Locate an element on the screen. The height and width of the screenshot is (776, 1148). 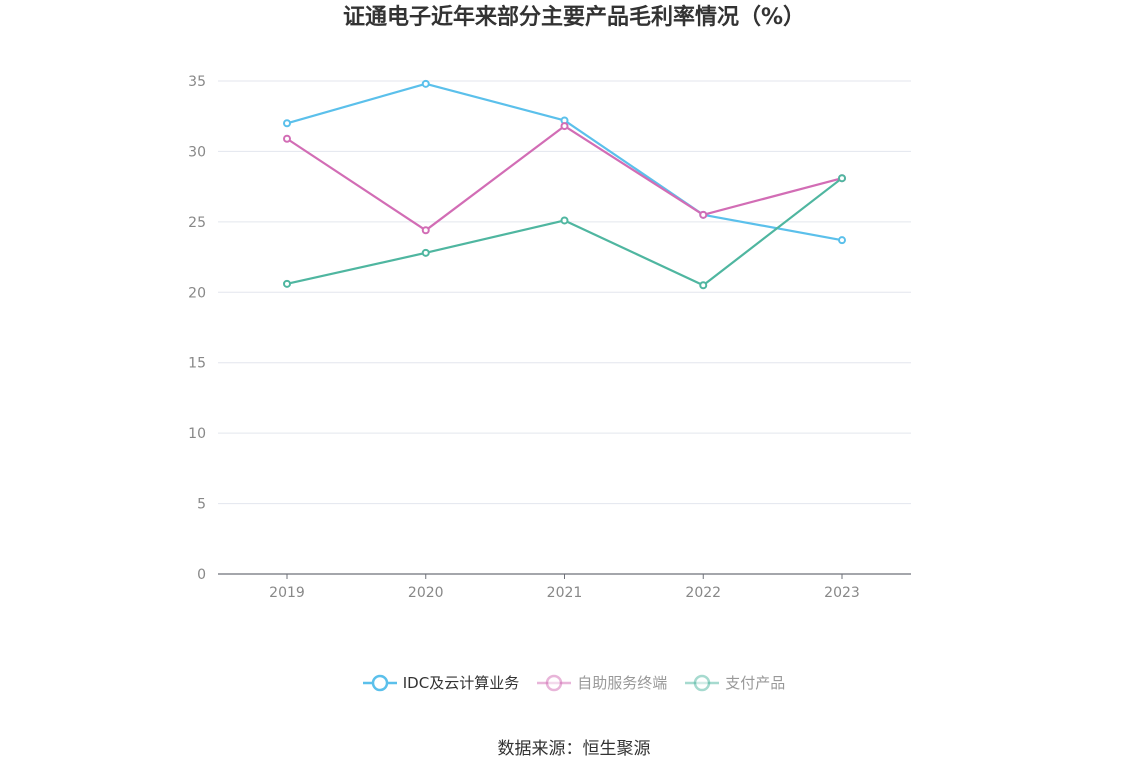
x-tick-label: 2022 is located at coordinates (703, 593).